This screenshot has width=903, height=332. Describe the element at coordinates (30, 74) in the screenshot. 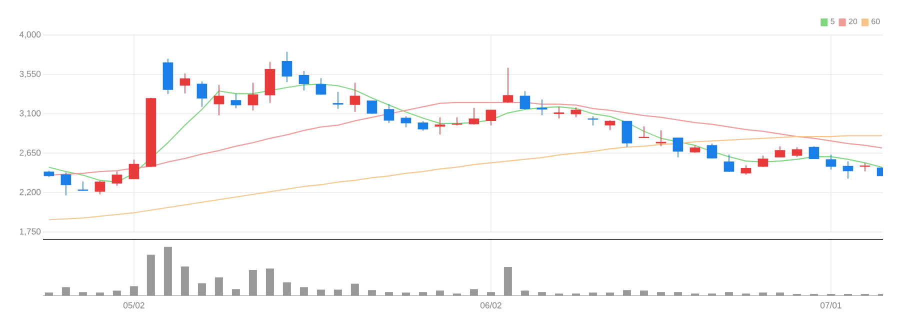

I see `y-tick-label: 3,550` at that location.